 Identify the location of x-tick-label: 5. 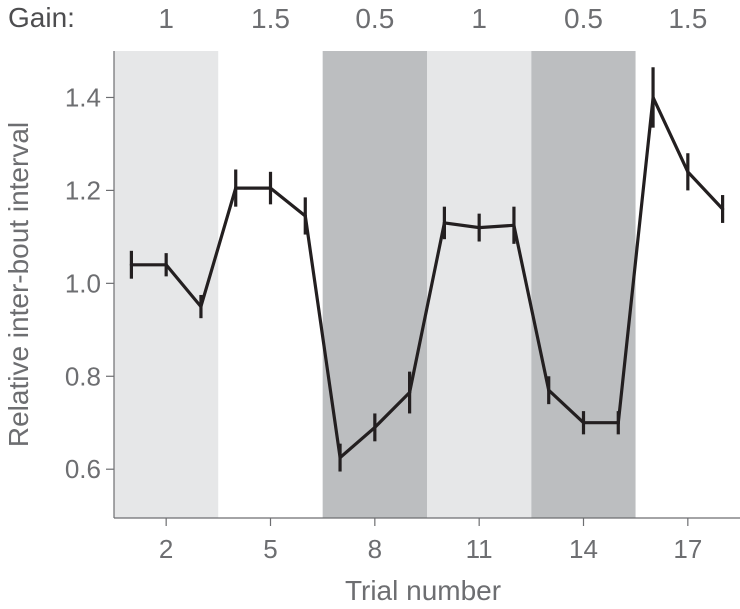
(270, 549).